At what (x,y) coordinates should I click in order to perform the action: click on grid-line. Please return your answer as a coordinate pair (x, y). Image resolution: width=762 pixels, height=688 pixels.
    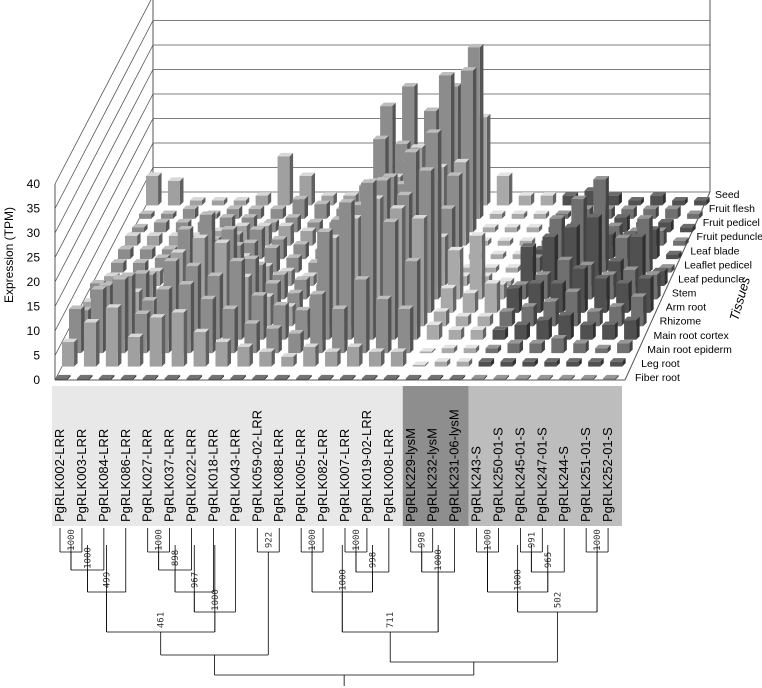
    Looking at the image, I should click on (104, 212).